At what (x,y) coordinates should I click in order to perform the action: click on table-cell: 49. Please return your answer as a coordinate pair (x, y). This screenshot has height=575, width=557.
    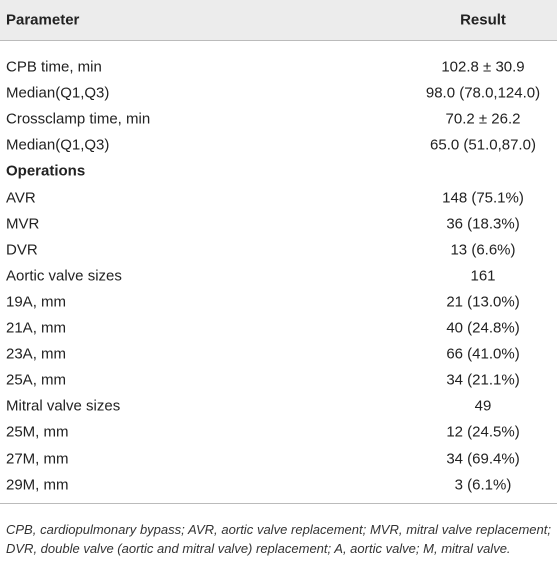
    Looking at the image, I should click on (483, 406).